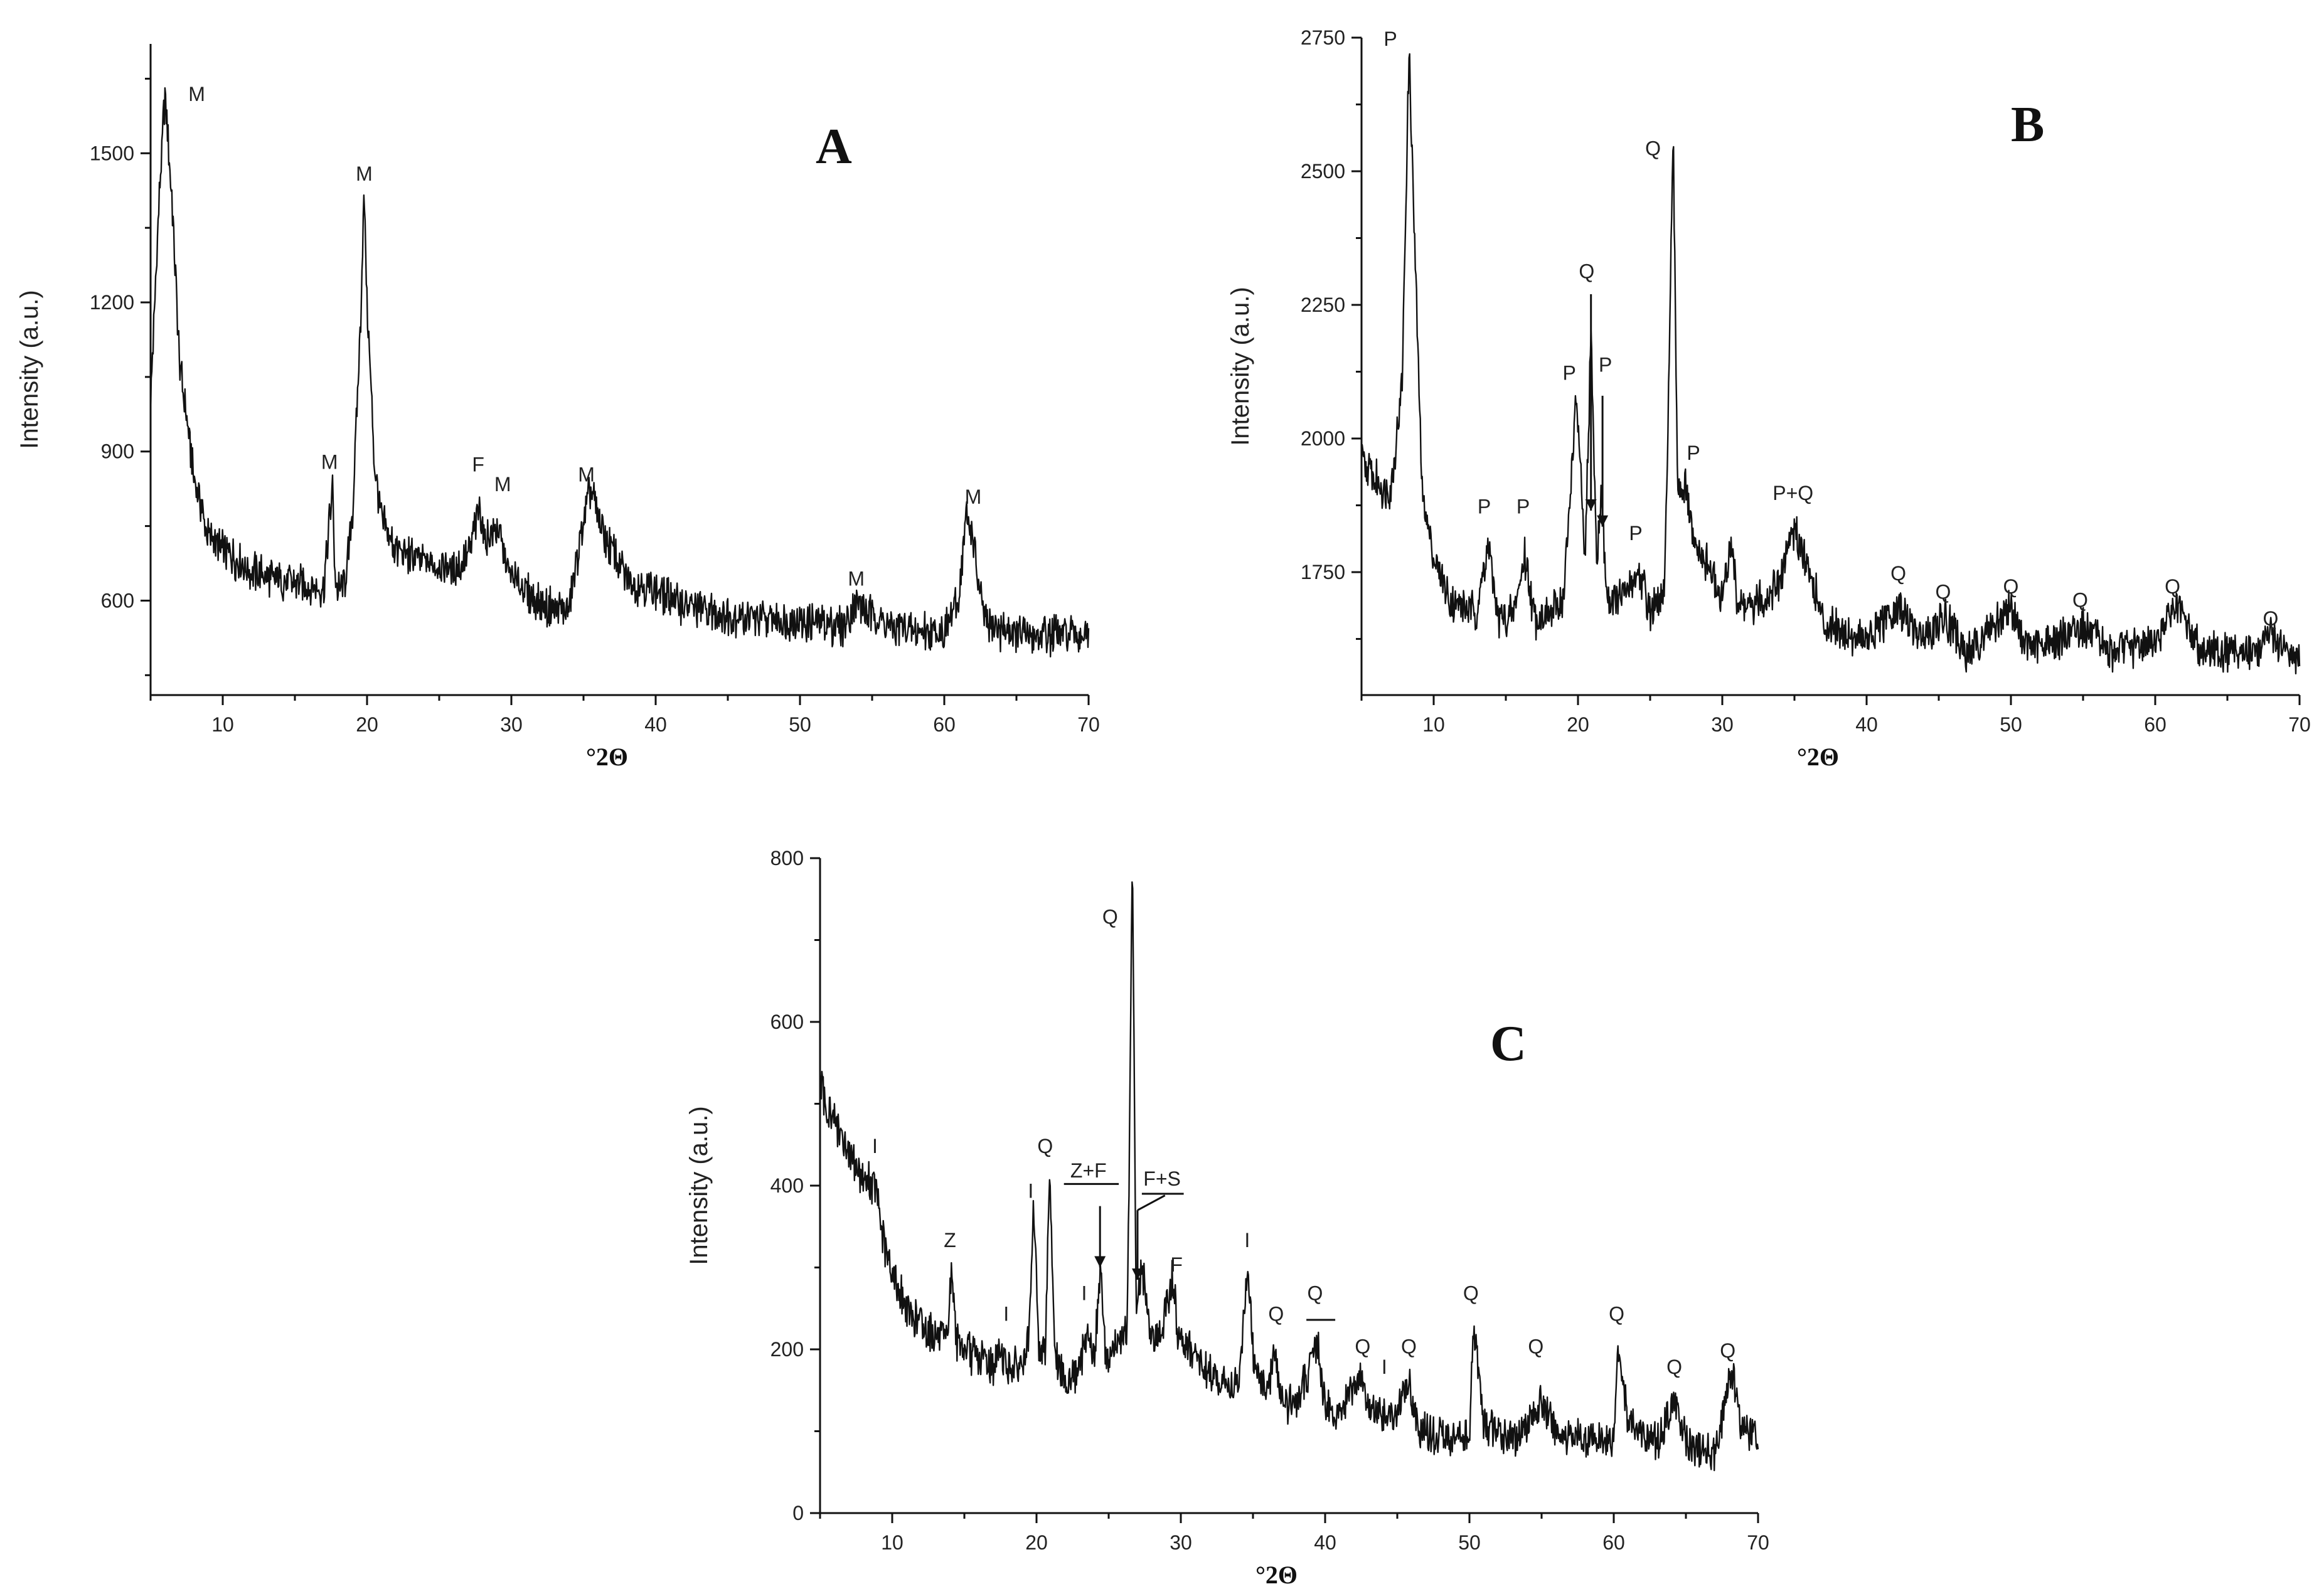  Describe the element at coordinates (1162, 1178) in the screenshot. I see `peak-label: F+S` at that location.